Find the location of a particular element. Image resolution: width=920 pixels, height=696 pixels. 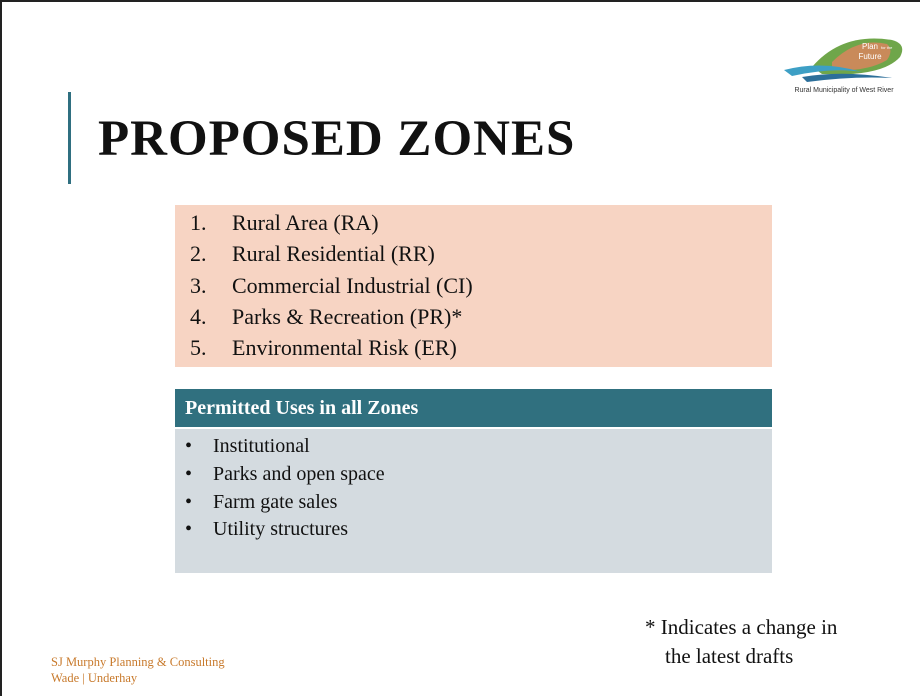

zone-number: 3. is located at coordinates (198, 285).